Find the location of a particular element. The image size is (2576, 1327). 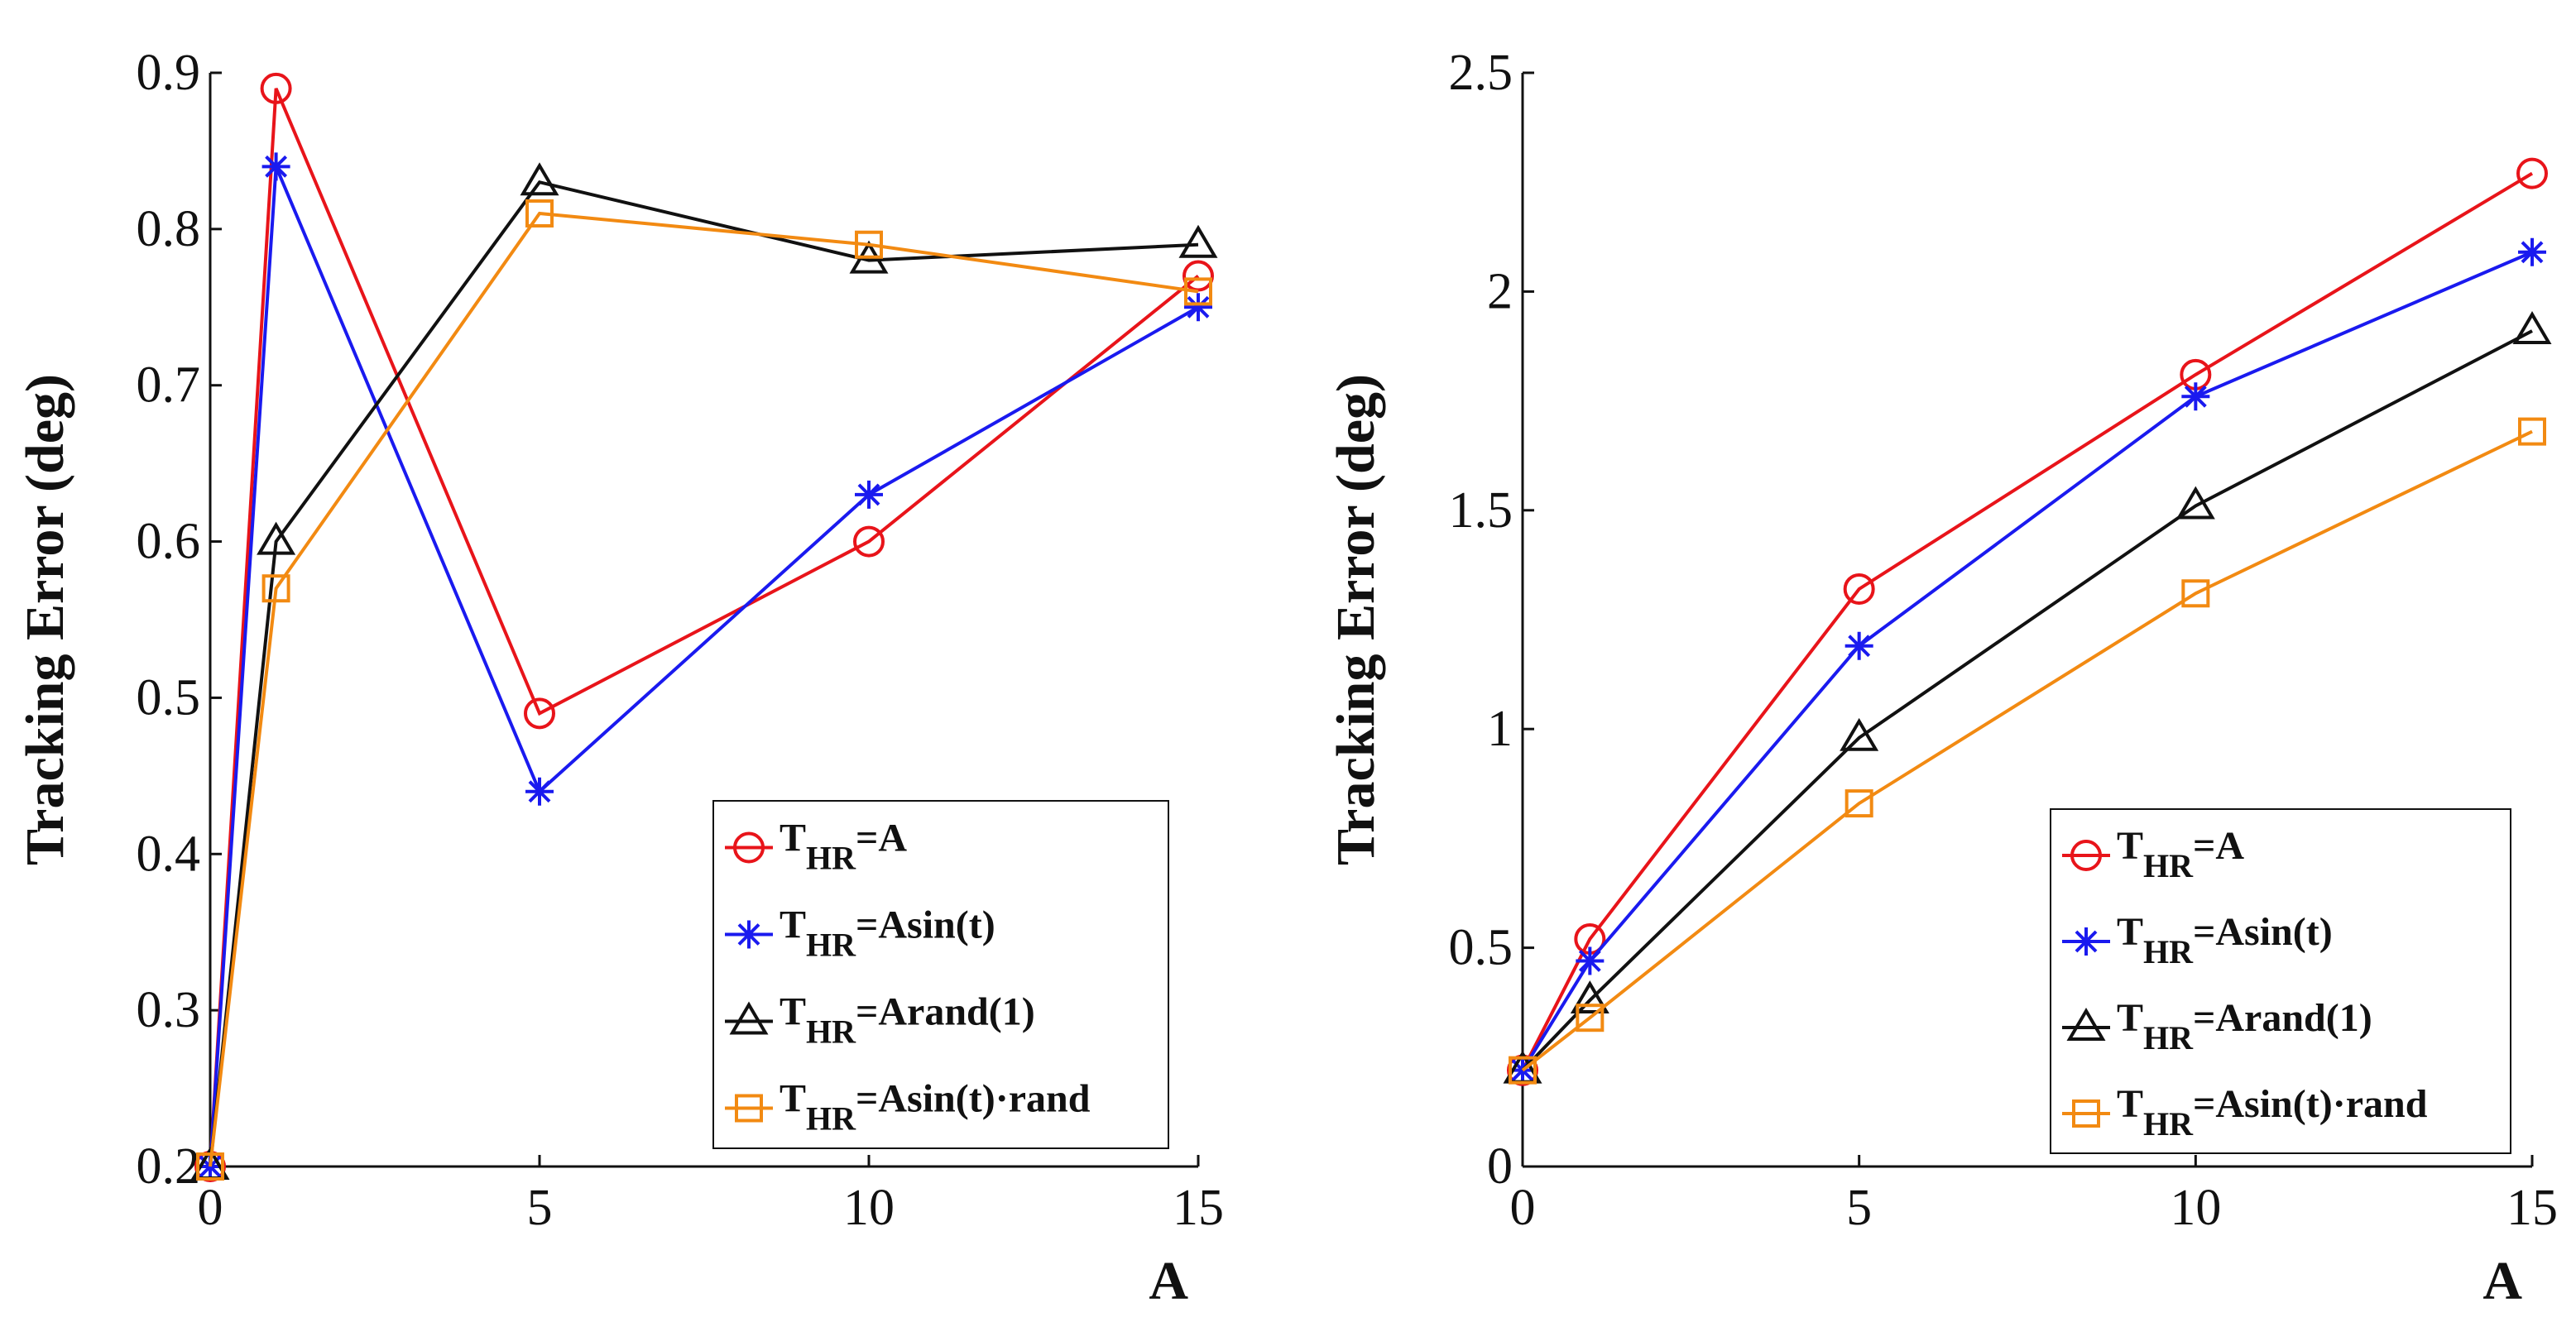

y-tick-label: 0.6 is located at coordinates (169, 542).